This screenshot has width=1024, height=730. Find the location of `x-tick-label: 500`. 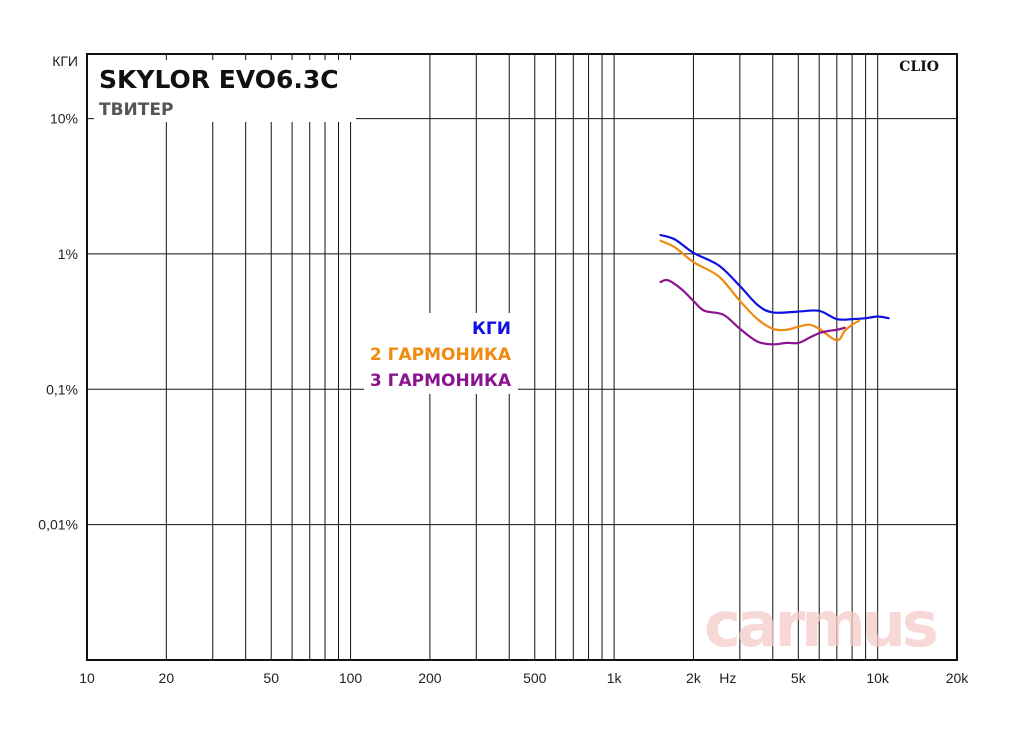

x-tick-label: 500 is located at coordinates (535, 678).